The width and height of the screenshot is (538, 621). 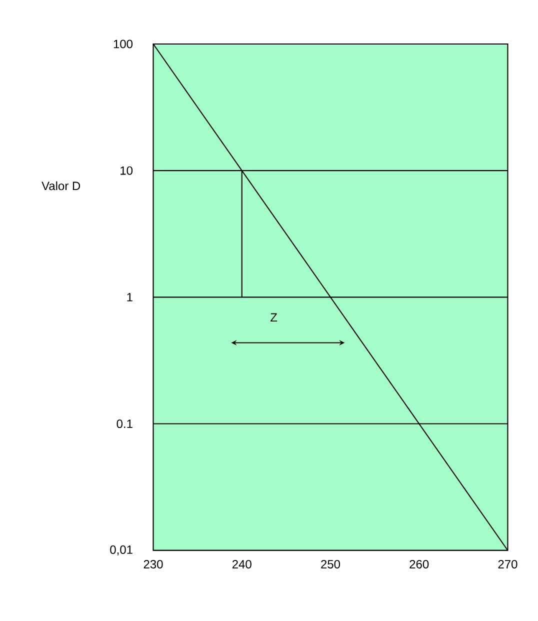 What do you see at coordinates (153, 564) in the screenshot?
I see `x-tick-label: 230` at bounding box center [153, 564].